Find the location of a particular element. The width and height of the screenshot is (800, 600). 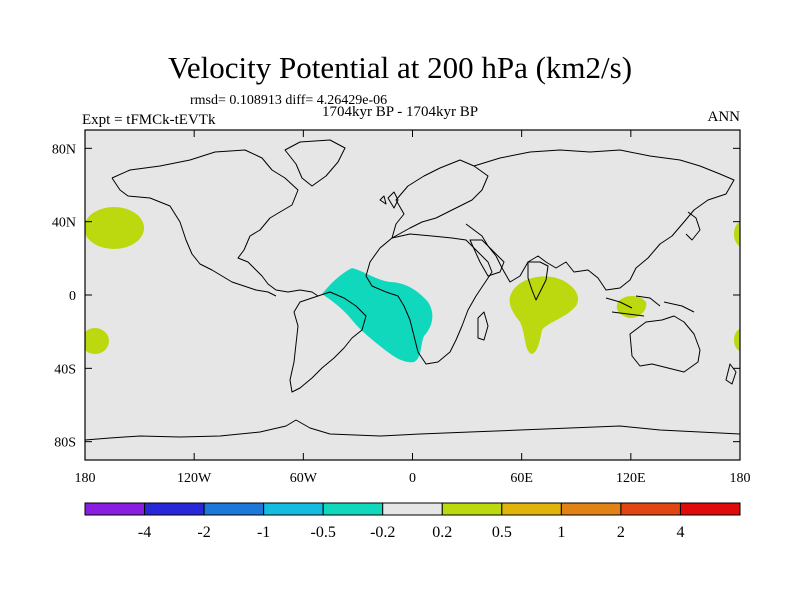

x-tick-label: 120W is located at coordinates (194, 478).